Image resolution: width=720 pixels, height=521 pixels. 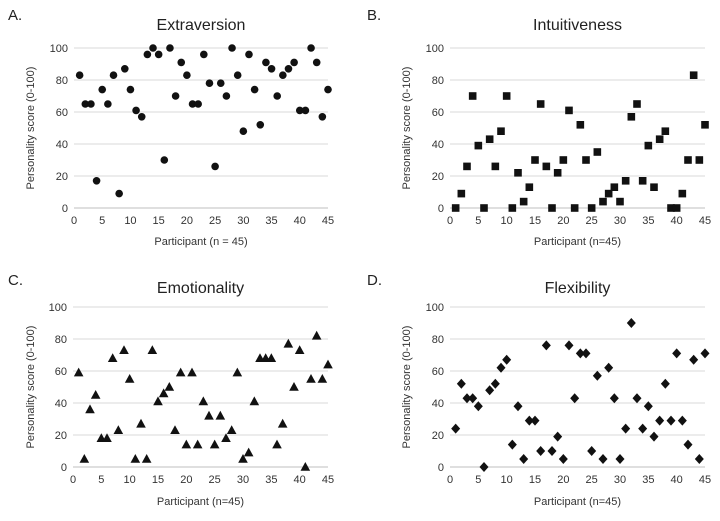 What do you see at coordinates (535, 480) in the screenshot?
I see `x-tick-label: 15` at bounding box center [535, 480].